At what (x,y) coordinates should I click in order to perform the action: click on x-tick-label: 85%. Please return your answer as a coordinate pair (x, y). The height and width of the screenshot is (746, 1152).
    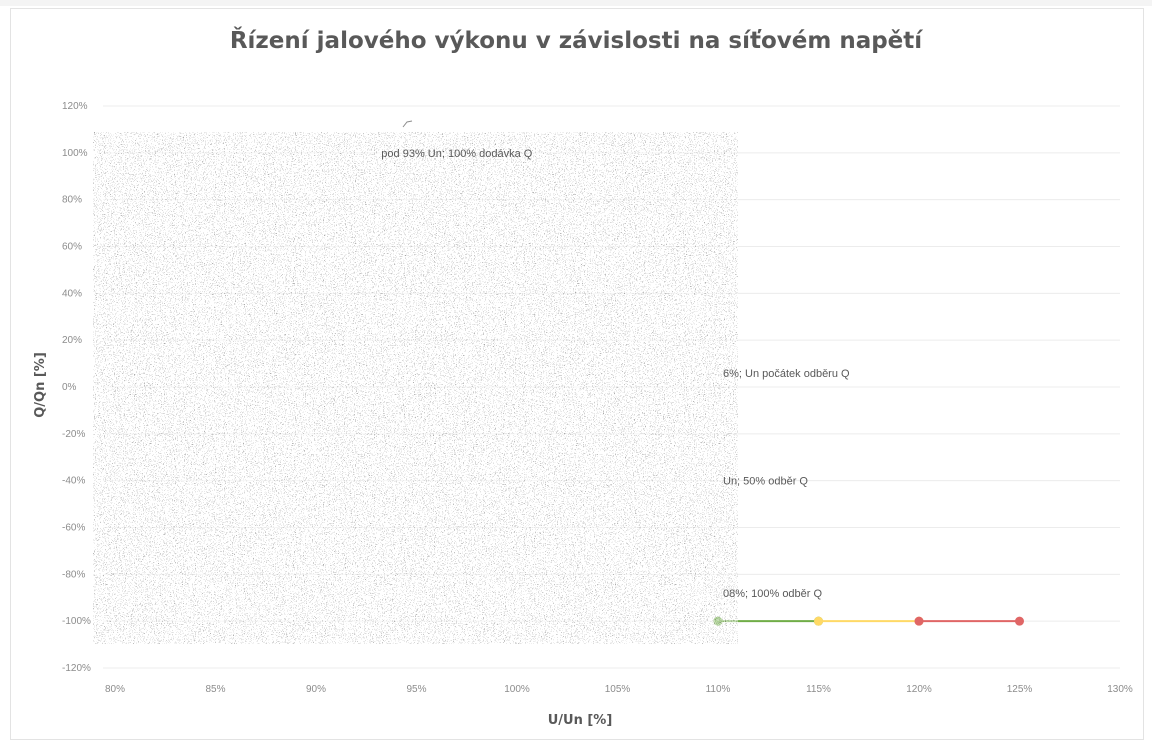
    Looking at the image, I should click on (215, 689).